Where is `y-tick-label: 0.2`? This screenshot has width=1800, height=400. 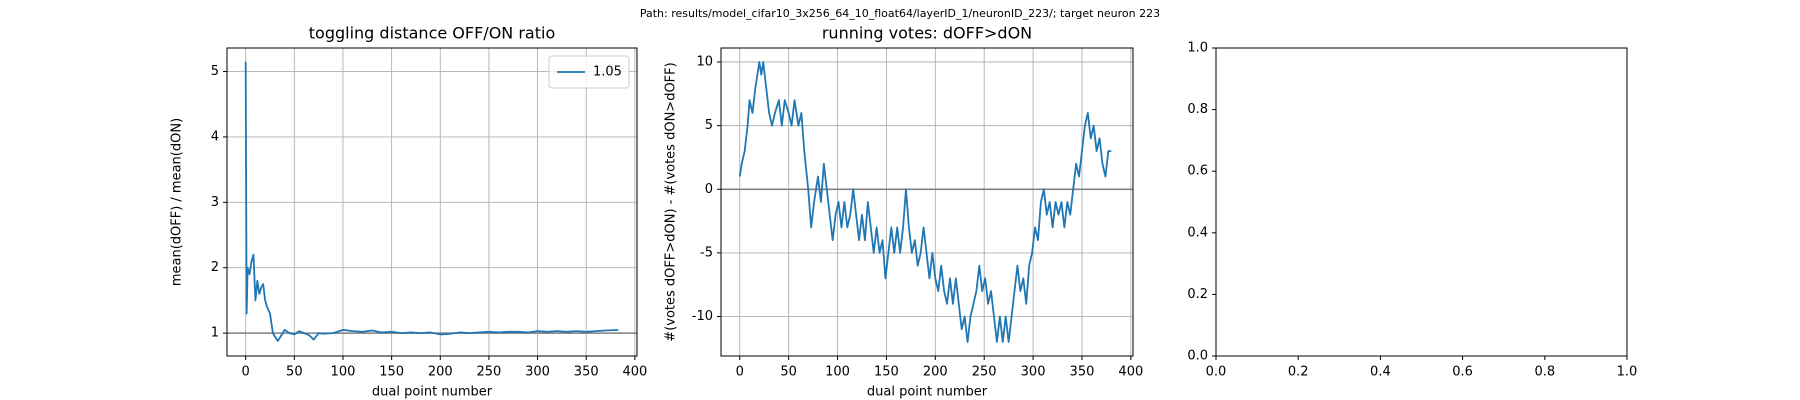 y-tick-label: 0.2 is located at coordinates (1197, 294).